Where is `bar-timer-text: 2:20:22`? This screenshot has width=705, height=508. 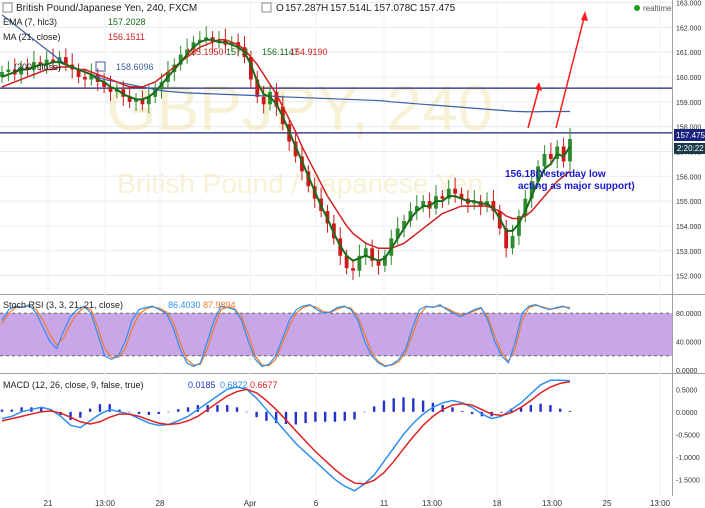 bar-timer-text: 2:20:22 is located at coordinates (690, 148).